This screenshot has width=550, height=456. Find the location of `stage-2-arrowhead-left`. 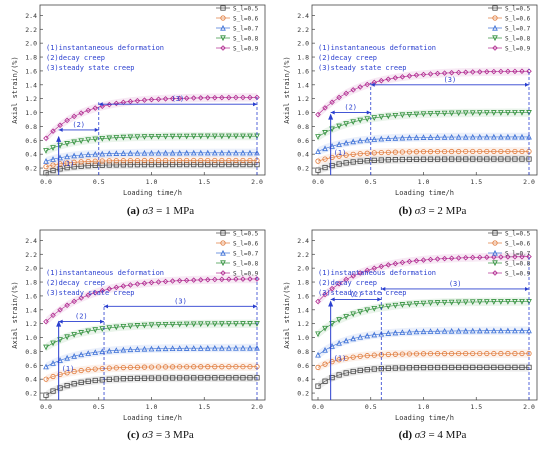

stage-2-arrowhead-left is located at coordinates (332, 112).